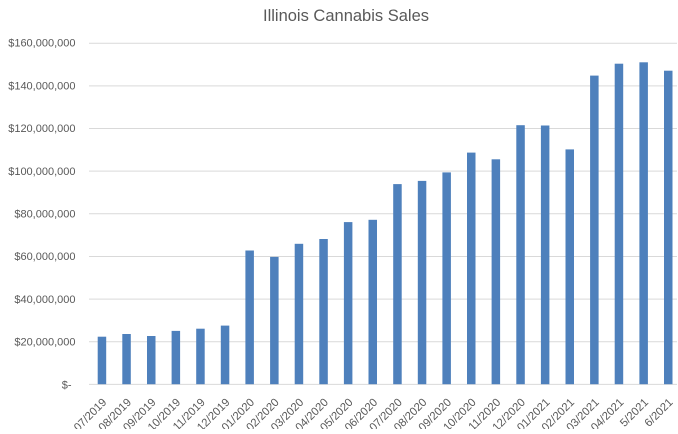 Image resolution: width=678 pixels, height=434 pixels. Describe the element at coordinates (41, 44) in the screenshot. I see `svg-text: $160,000,000` at that location.